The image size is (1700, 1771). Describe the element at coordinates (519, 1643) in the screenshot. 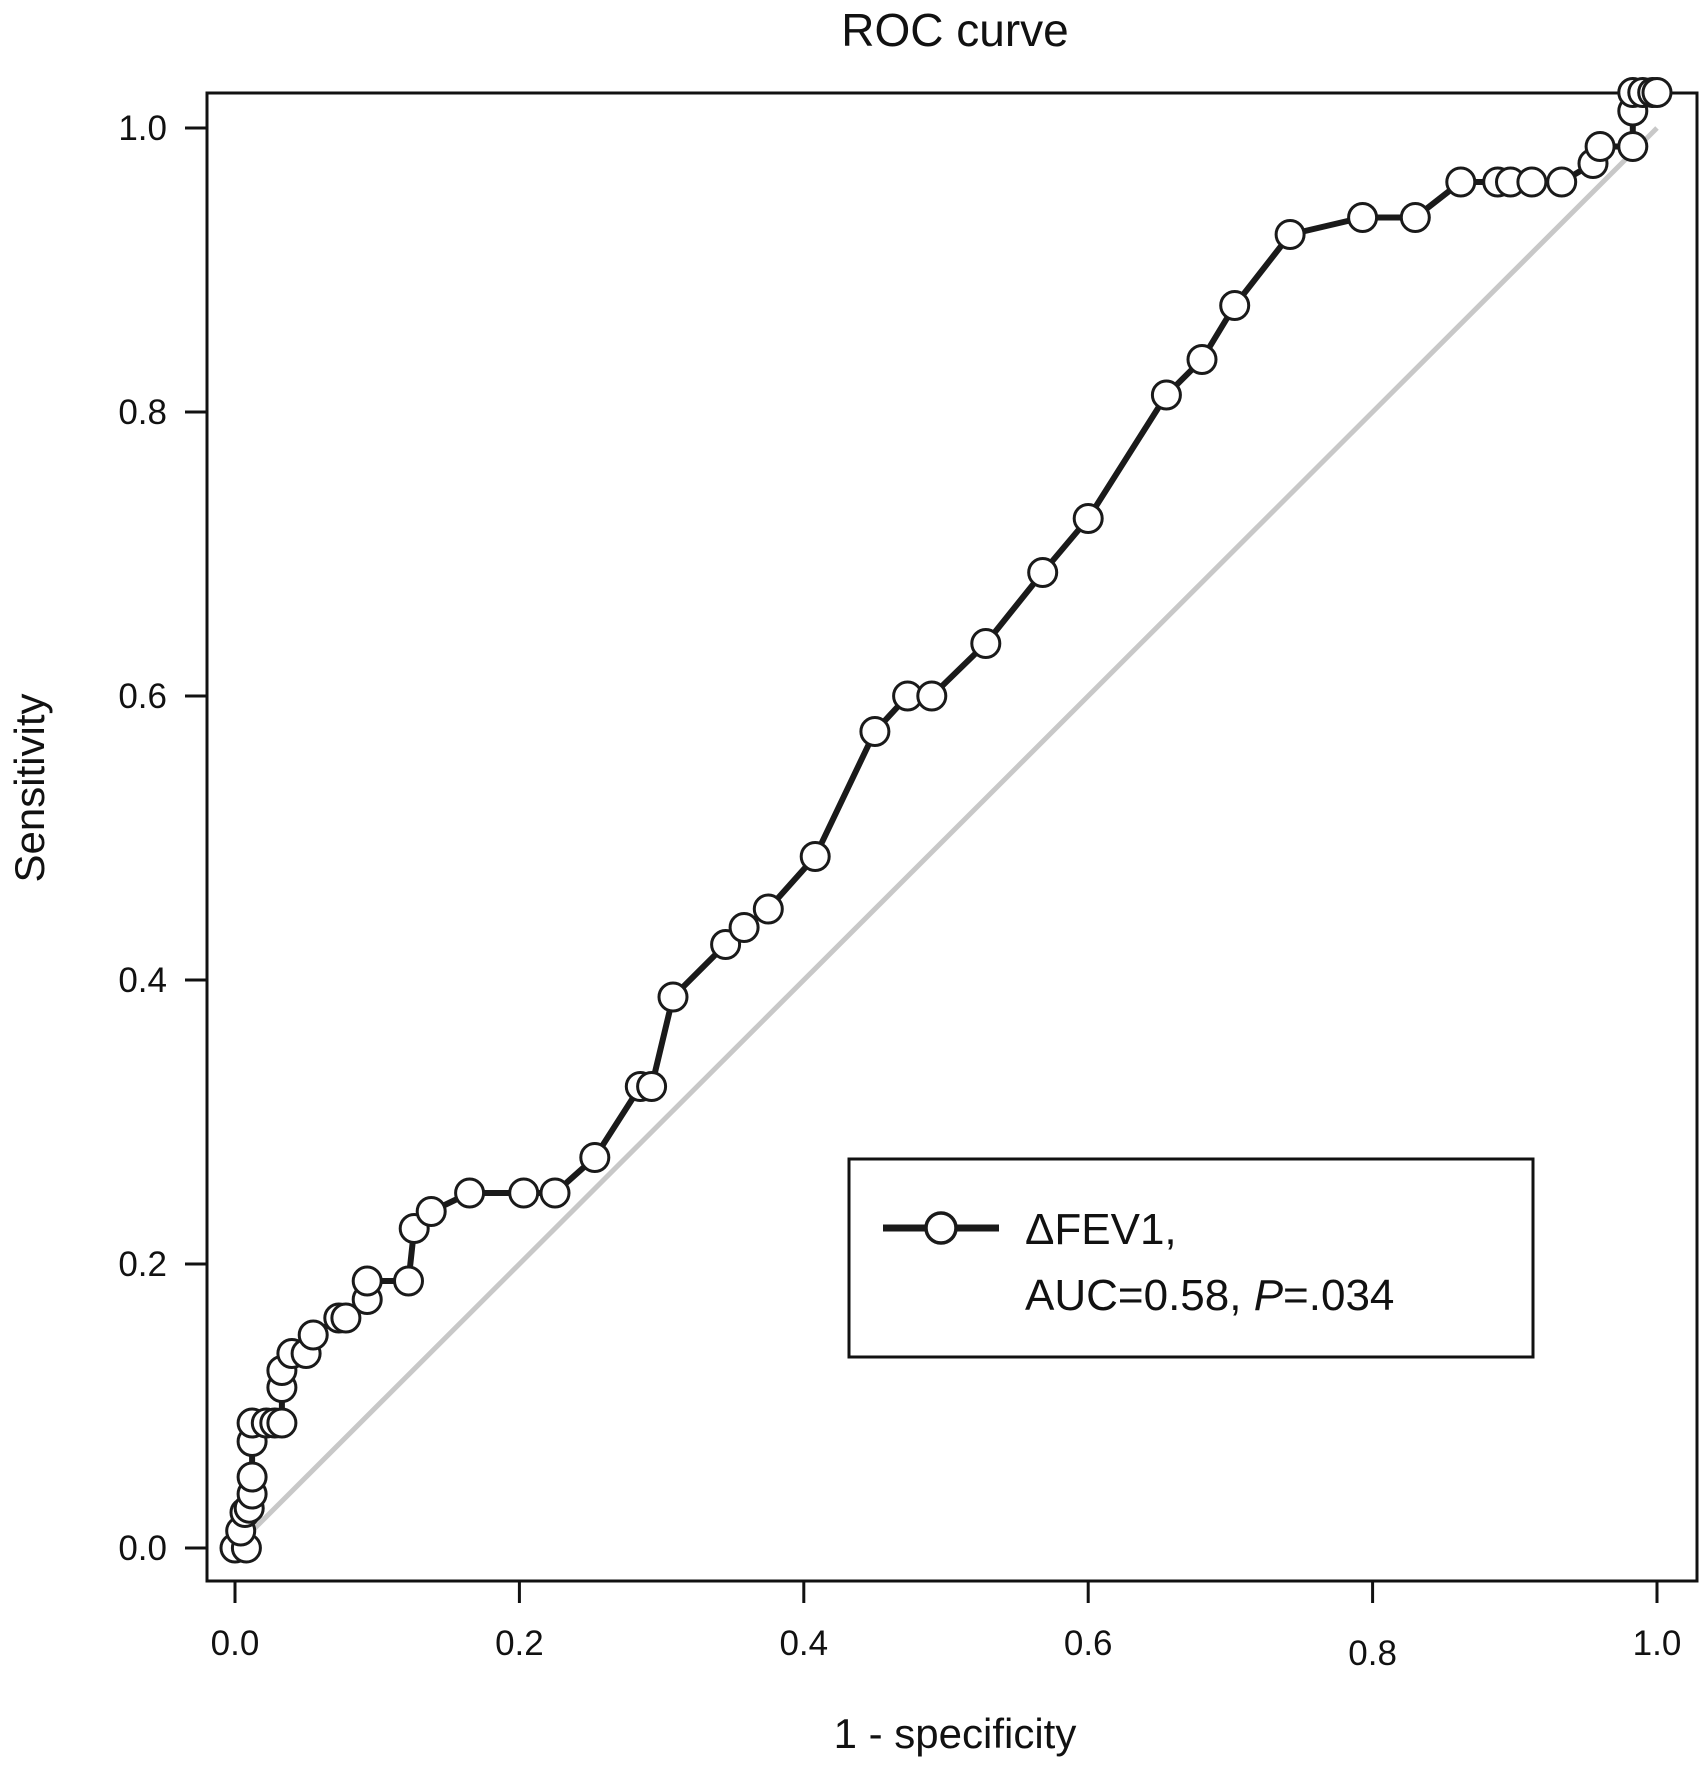

I see `x-tick-label: 0.2` at that location.